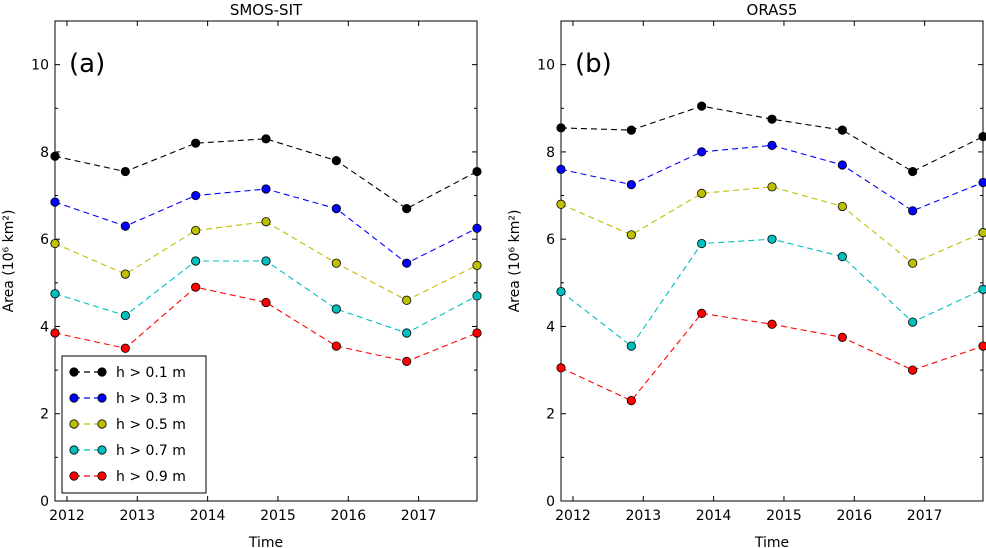  Describe the element at coordinates (515, 261) in the screenshot. I see `y-axis-label: Area (10⁶ km²)` at that location.